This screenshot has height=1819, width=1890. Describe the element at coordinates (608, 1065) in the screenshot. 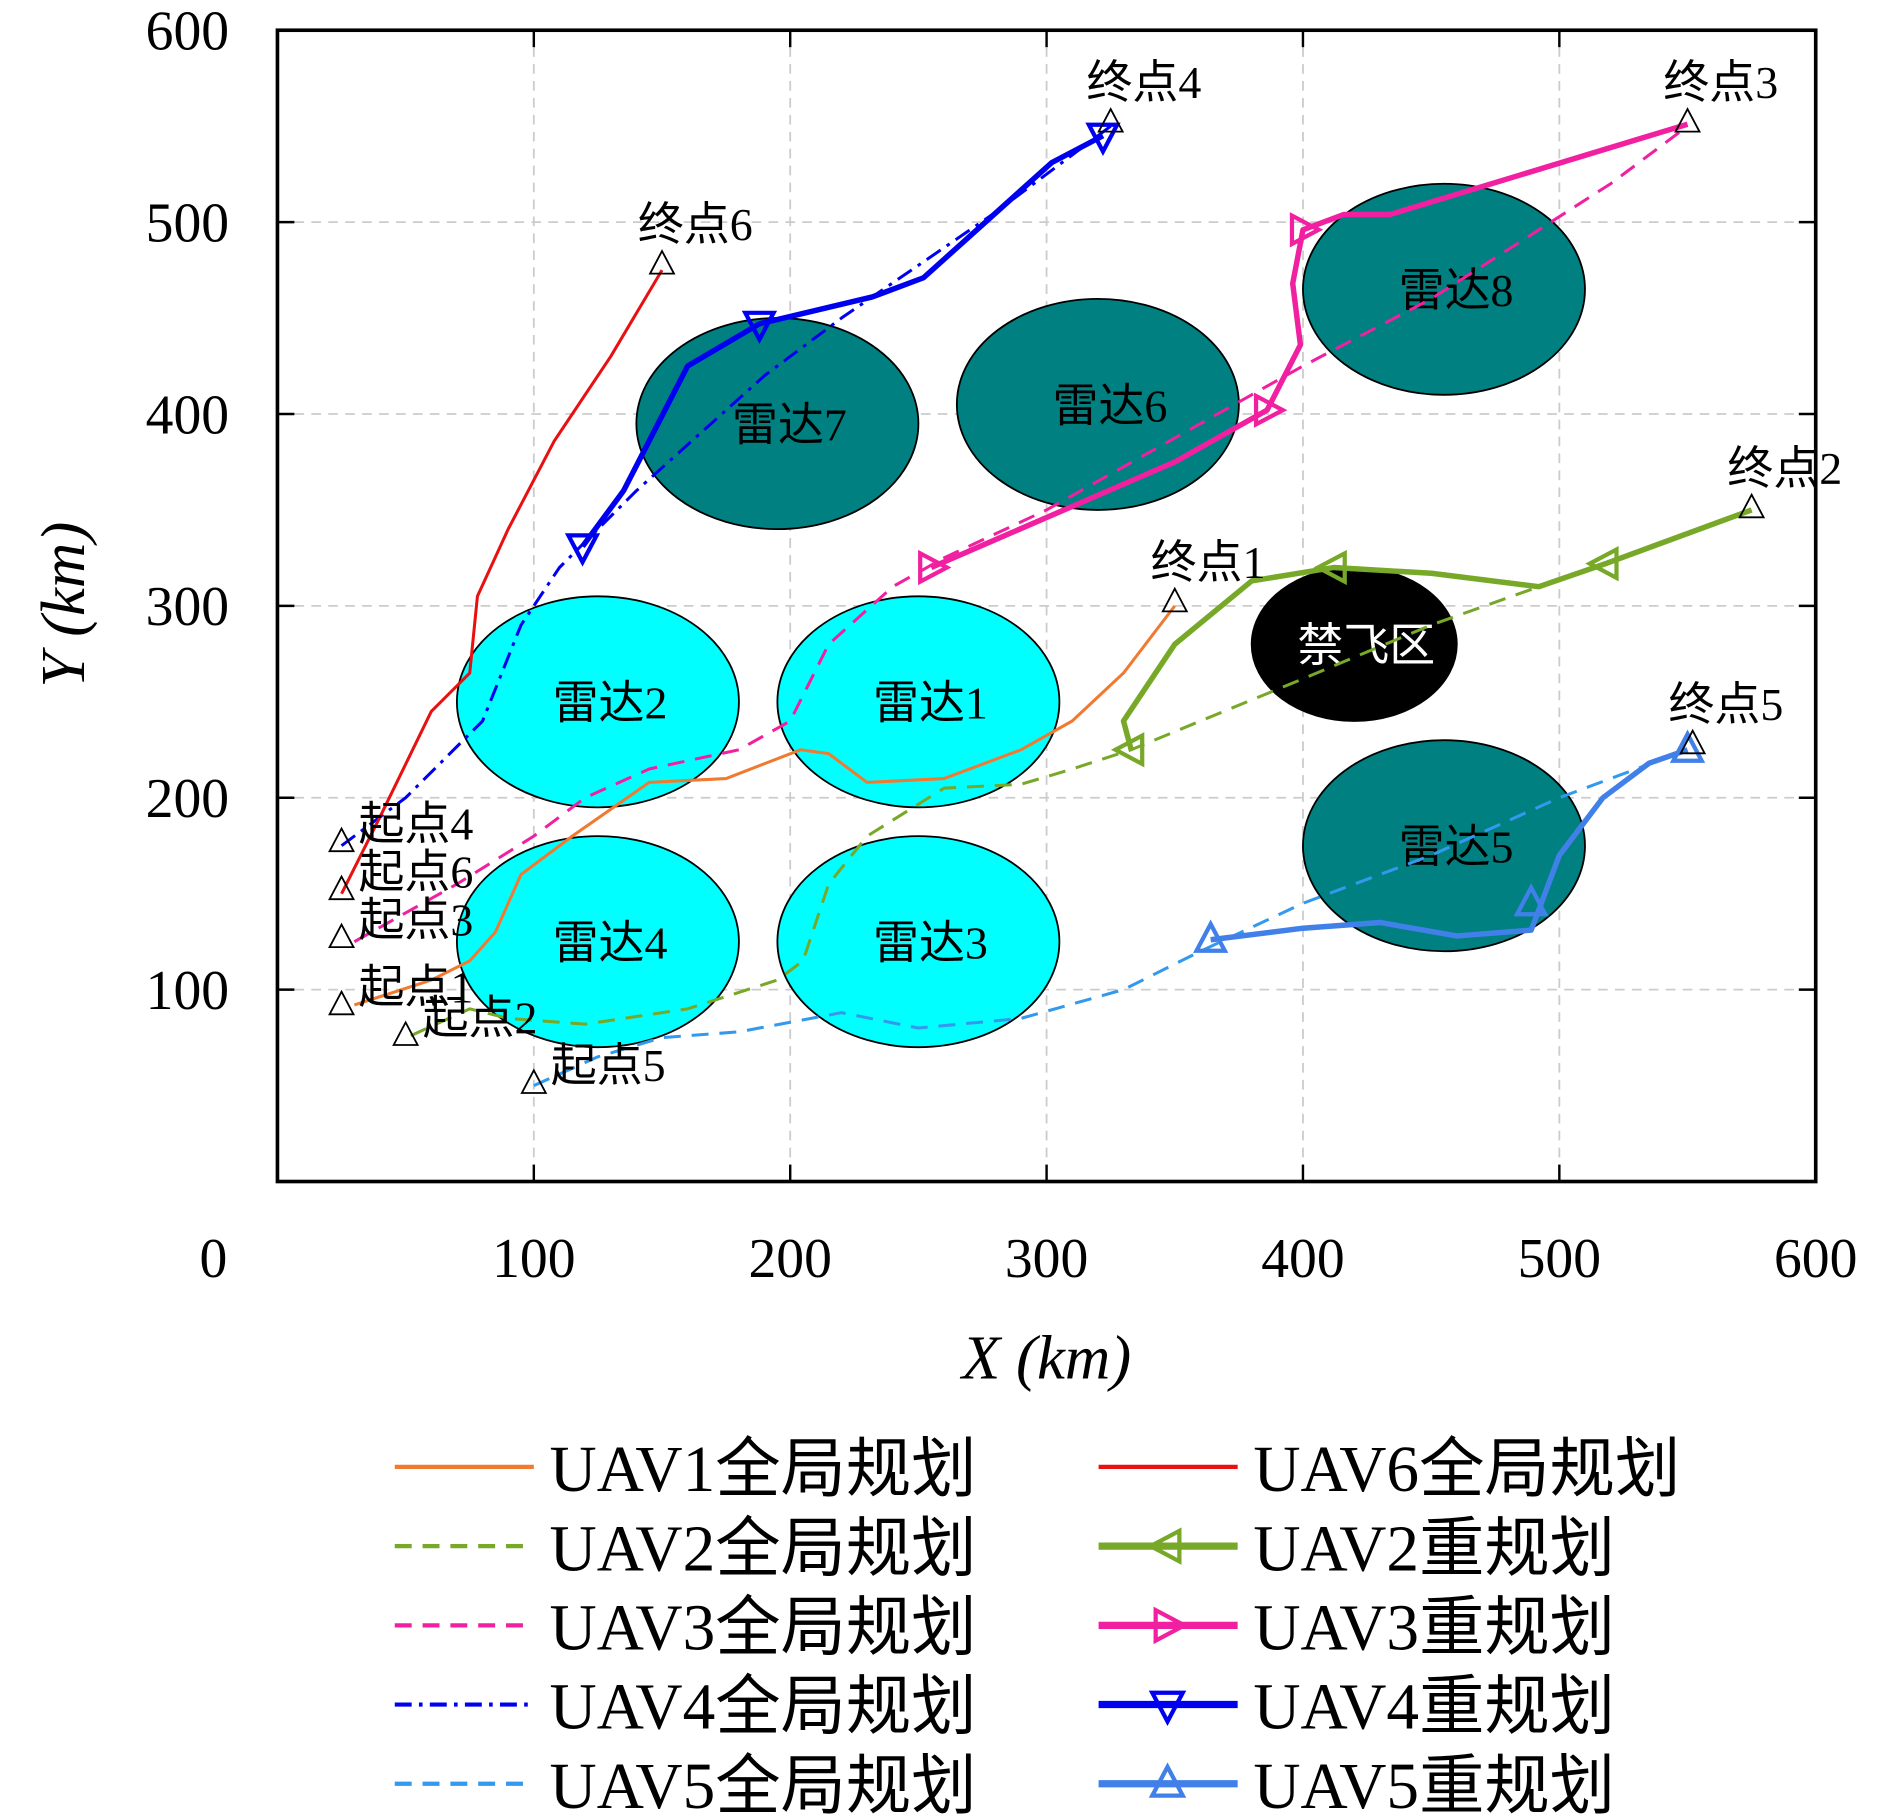

I see `start-point-label: 起点5` at that location.